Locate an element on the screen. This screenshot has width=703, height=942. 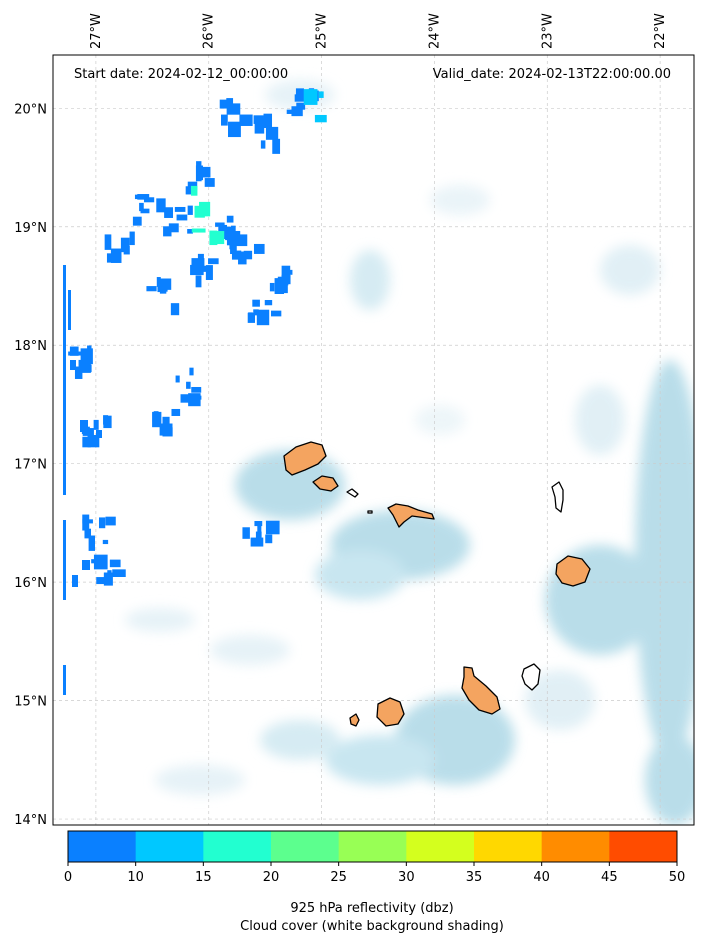
colorbar-tick-label-1: 10 is located at coordinates (135, 877).